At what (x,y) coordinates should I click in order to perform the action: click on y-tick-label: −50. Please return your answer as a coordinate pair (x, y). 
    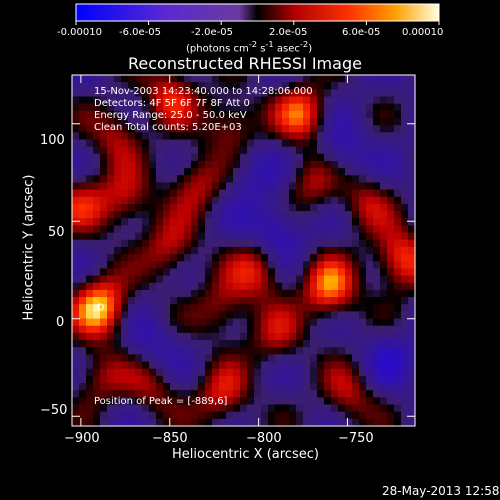
    Looking at the image, I should click on (54, 410).